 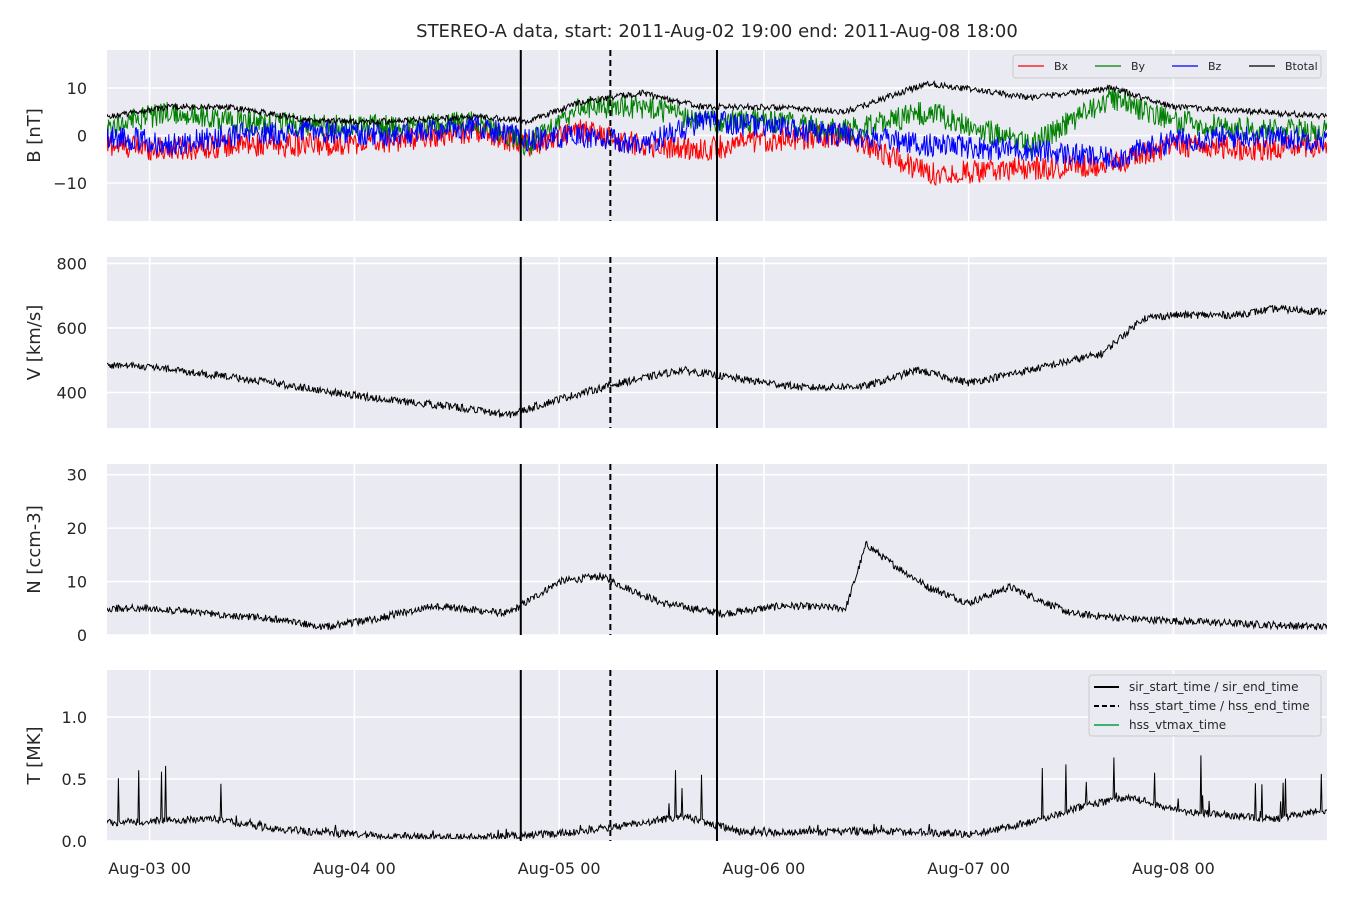 I want to click on y-axis-label: T [MK], so click(x=34, y=755).